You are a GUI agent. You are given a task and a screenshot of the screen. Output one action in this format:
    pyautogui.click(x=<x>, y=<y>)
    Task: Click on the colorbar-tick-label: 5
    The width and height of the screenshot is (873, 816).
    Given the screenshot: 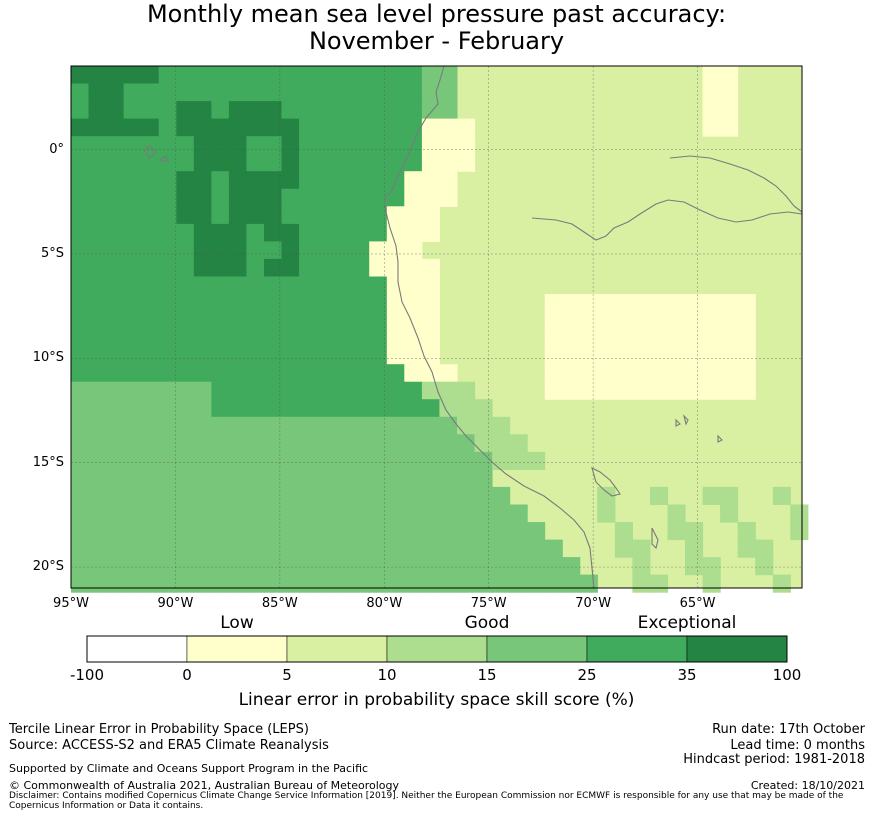 What is the action you would take?
    pyautogui.click(x=287, y=675)
    